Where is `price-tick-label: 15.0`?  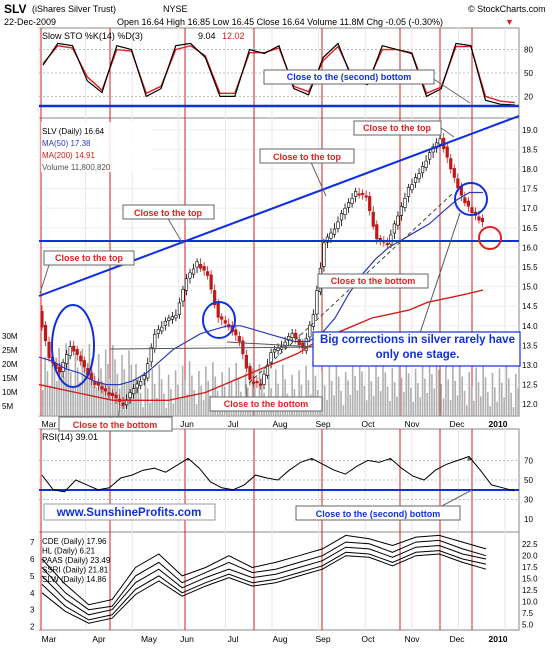 price-tick-label: 15.0 is located at coordinates (530, 287).